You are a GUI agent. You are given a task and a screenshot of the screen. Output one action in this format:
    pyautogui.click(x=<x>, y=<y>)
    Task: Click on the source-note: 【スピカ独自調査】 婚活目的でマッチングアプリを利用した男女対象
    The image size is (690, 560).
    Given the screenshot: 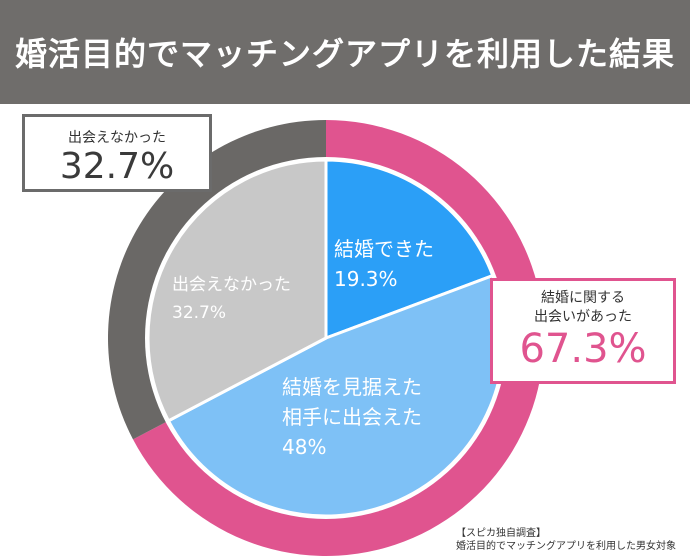 What is the action you would take?
    pyautogui.click(x=566, y=540)
    